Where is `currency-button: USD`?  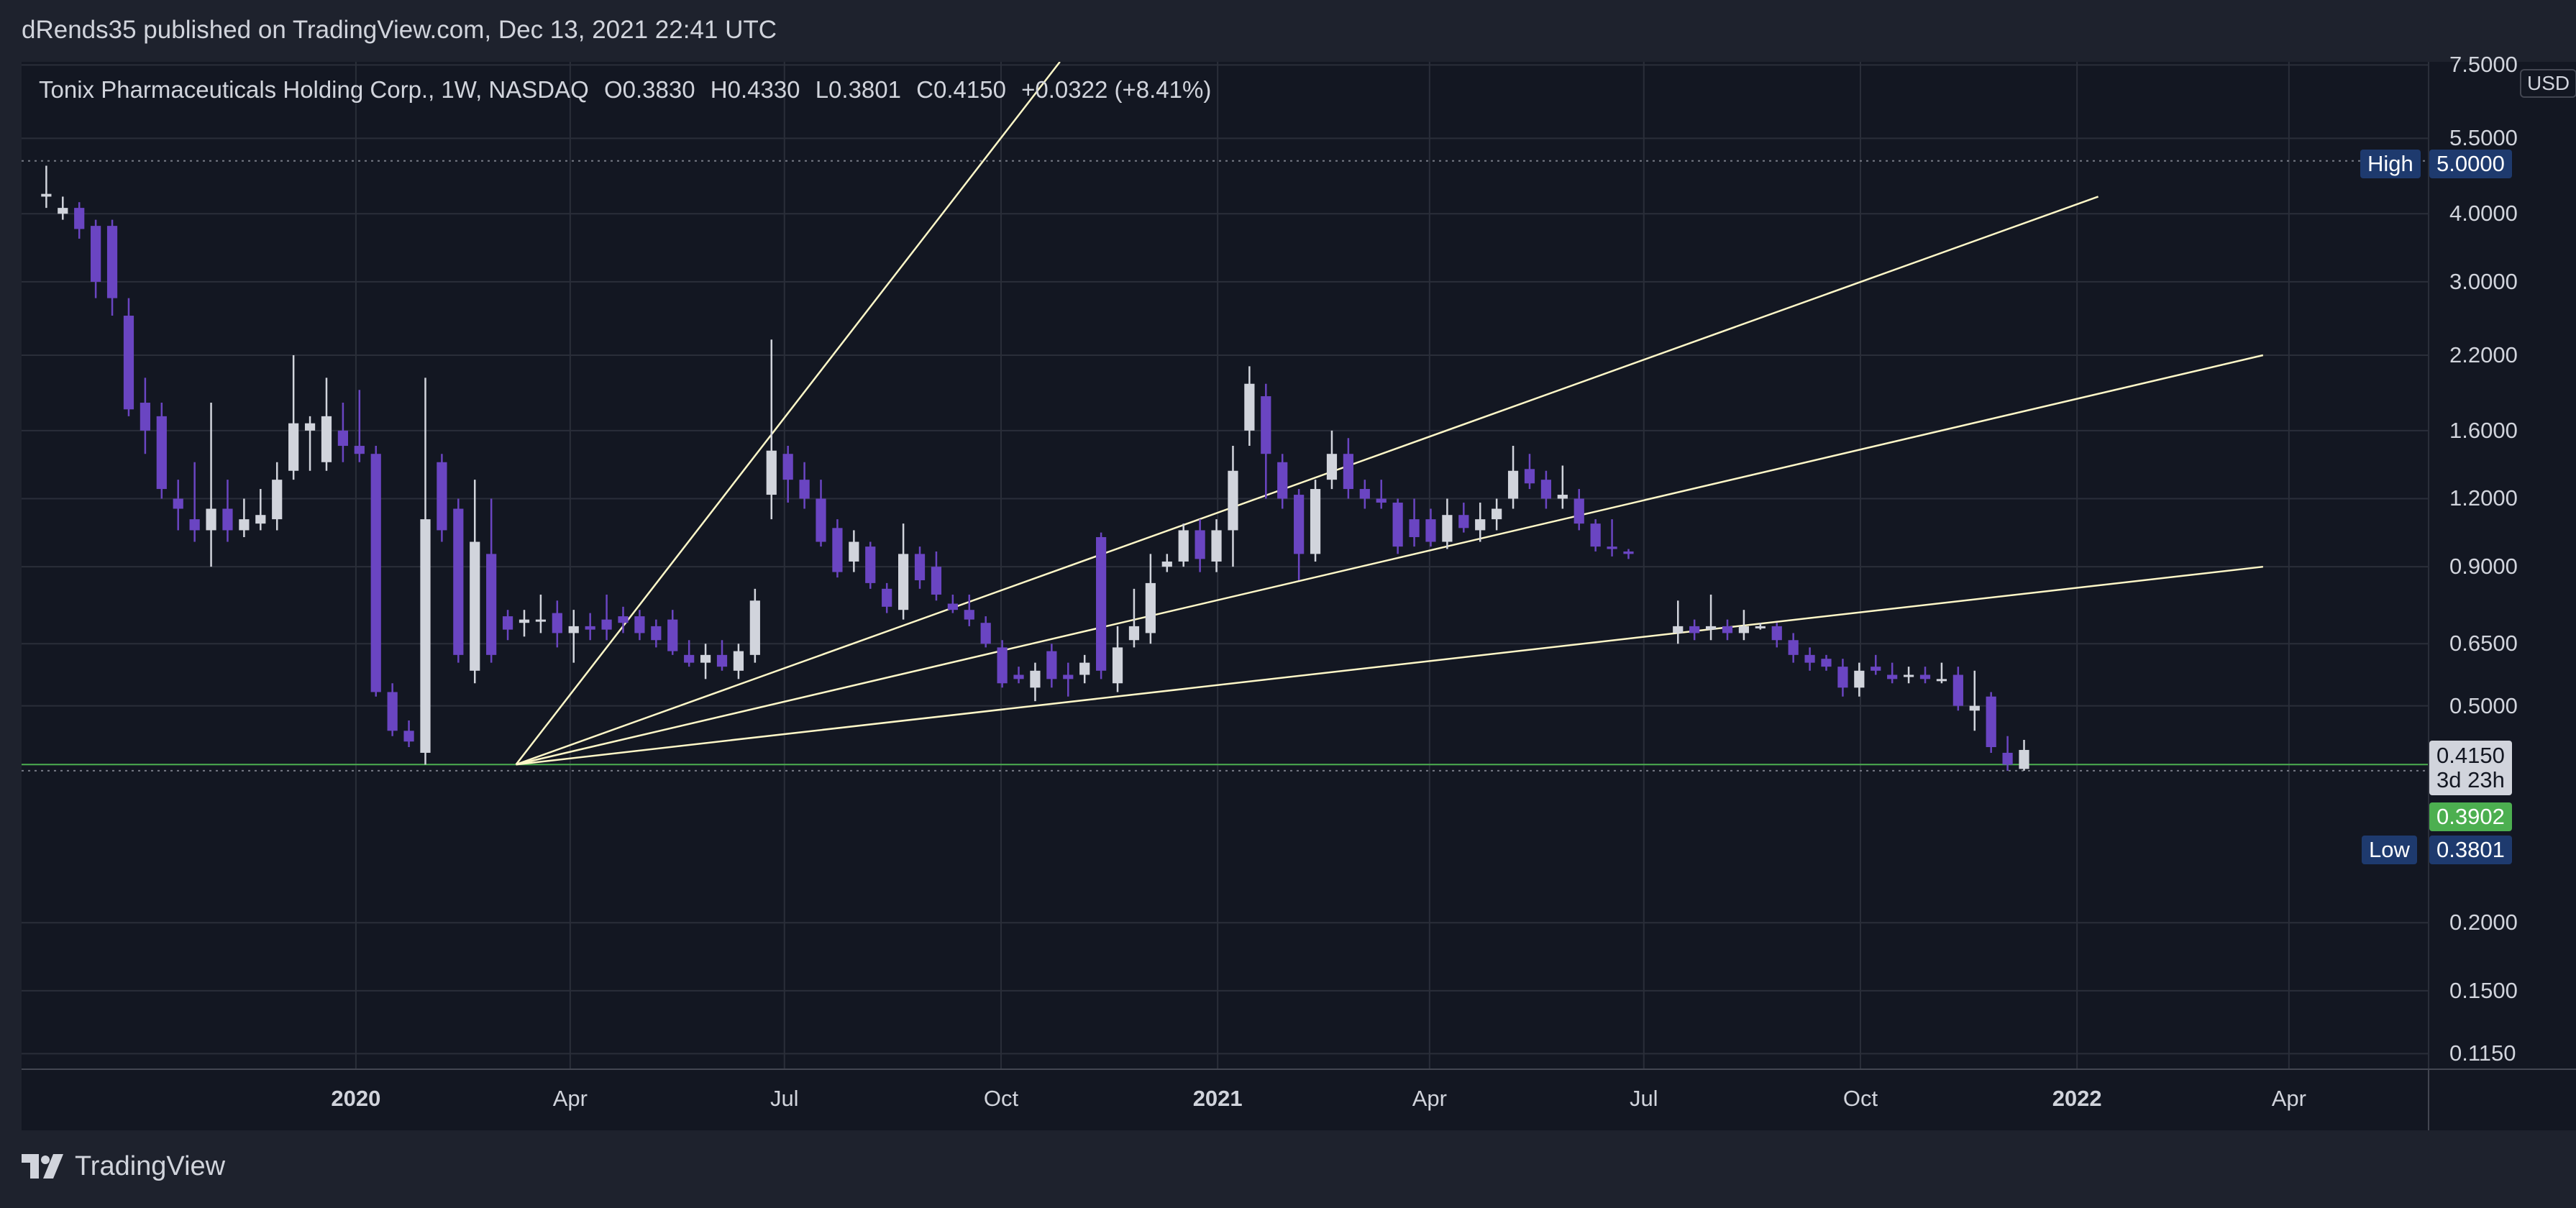 currency-button: USD is located at coordinates (2548, 83).